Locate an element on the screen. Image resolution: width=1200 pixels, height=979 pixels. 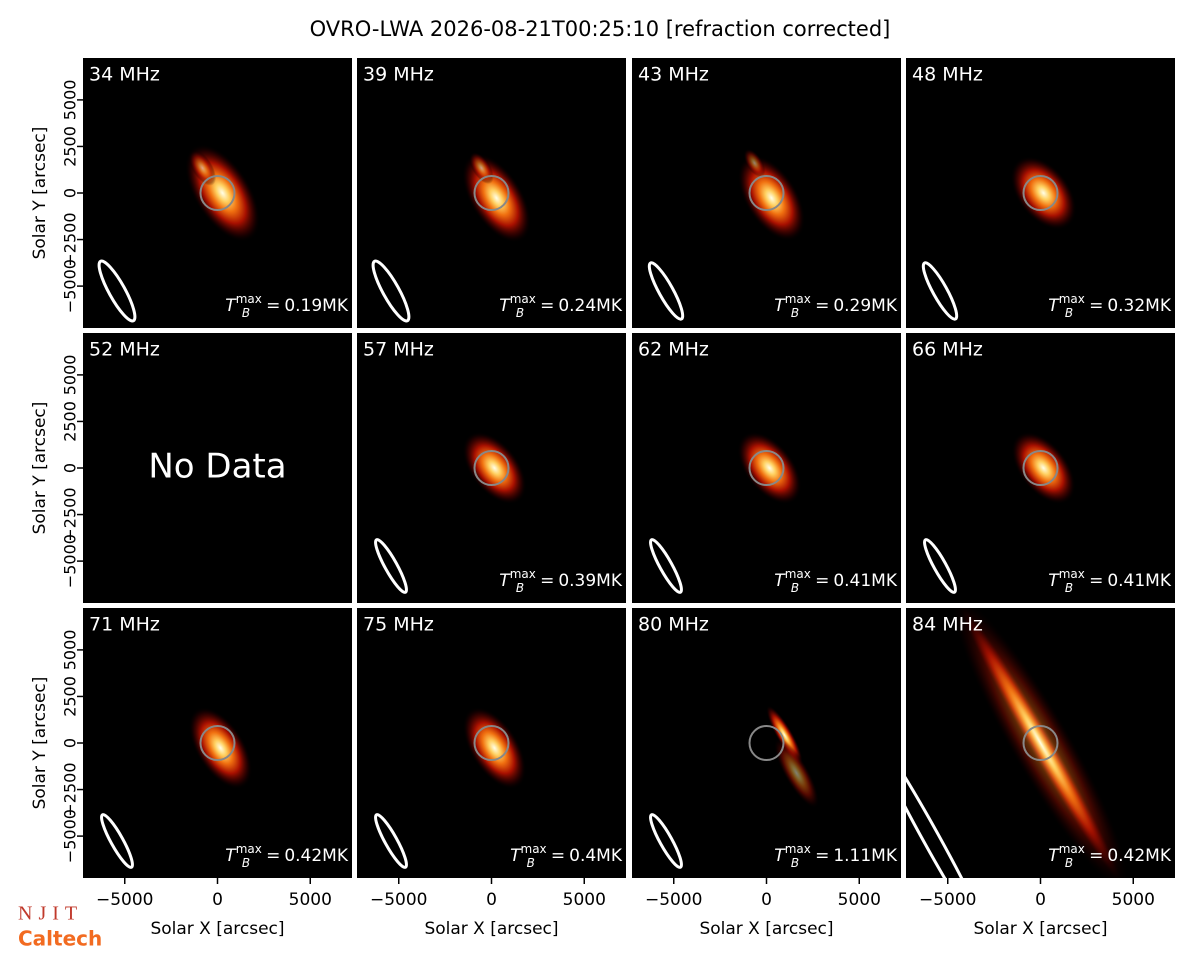
tmax-value: 0.42MK is located at coordinates (316, 856).